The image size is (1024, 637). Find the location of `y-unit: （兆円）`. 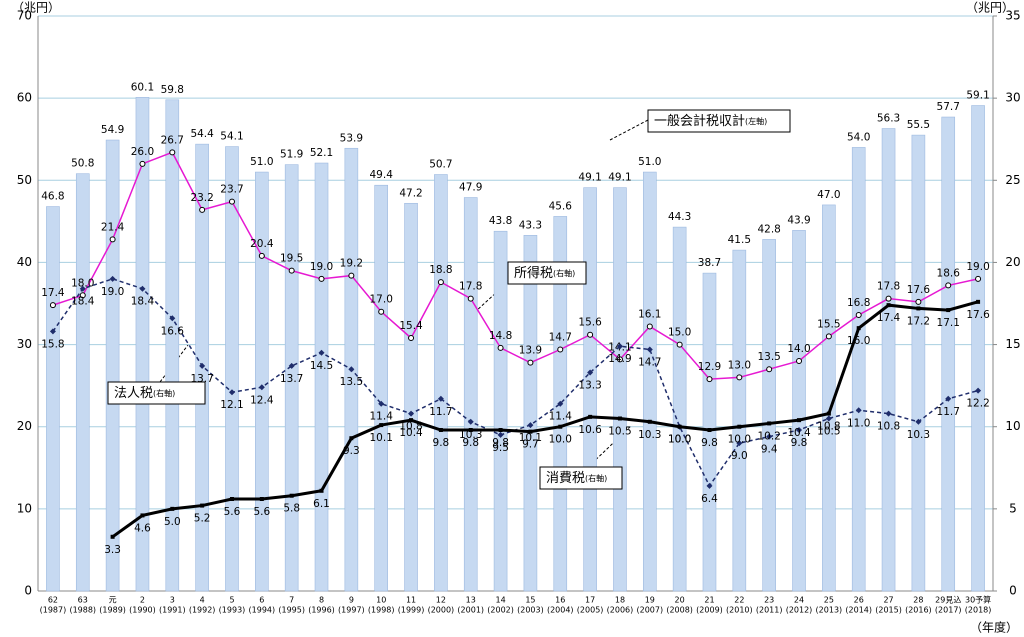

y-unit: （兆円） is located at coordinates (36, 8).